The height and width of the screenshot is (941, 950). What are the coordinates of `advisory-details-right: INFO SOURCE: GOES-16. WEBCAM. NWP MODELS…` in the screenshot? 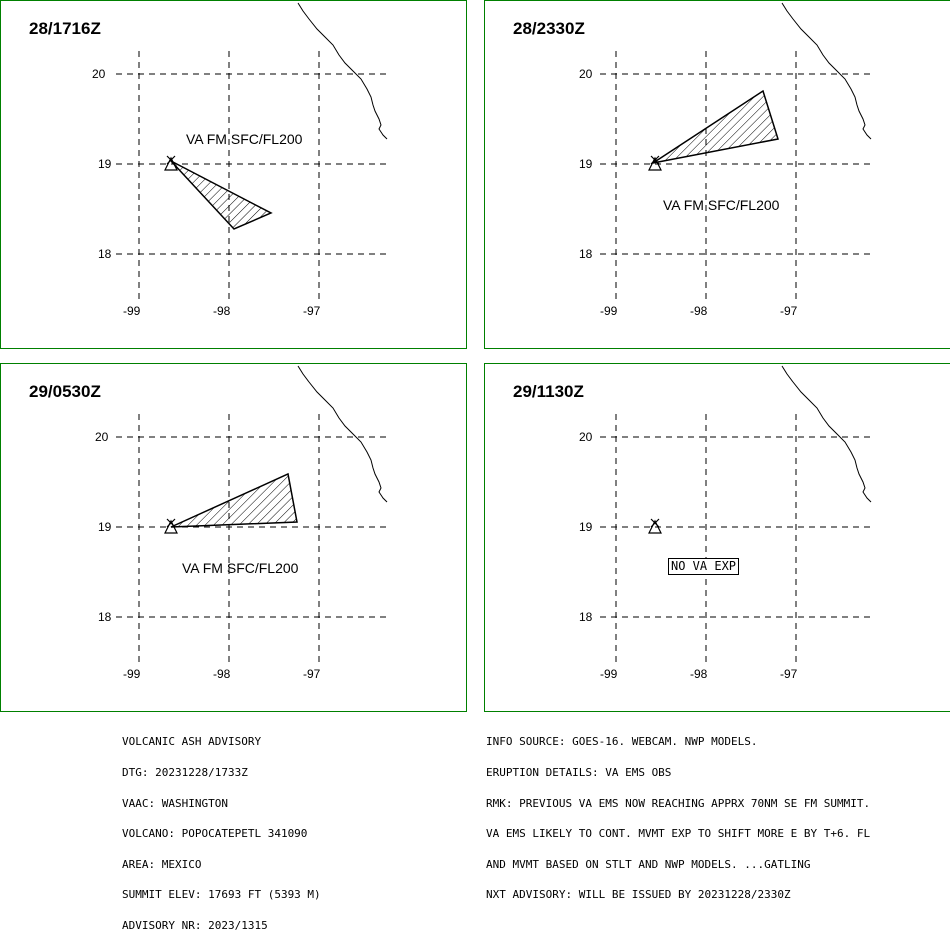 It's located at (678, 814).